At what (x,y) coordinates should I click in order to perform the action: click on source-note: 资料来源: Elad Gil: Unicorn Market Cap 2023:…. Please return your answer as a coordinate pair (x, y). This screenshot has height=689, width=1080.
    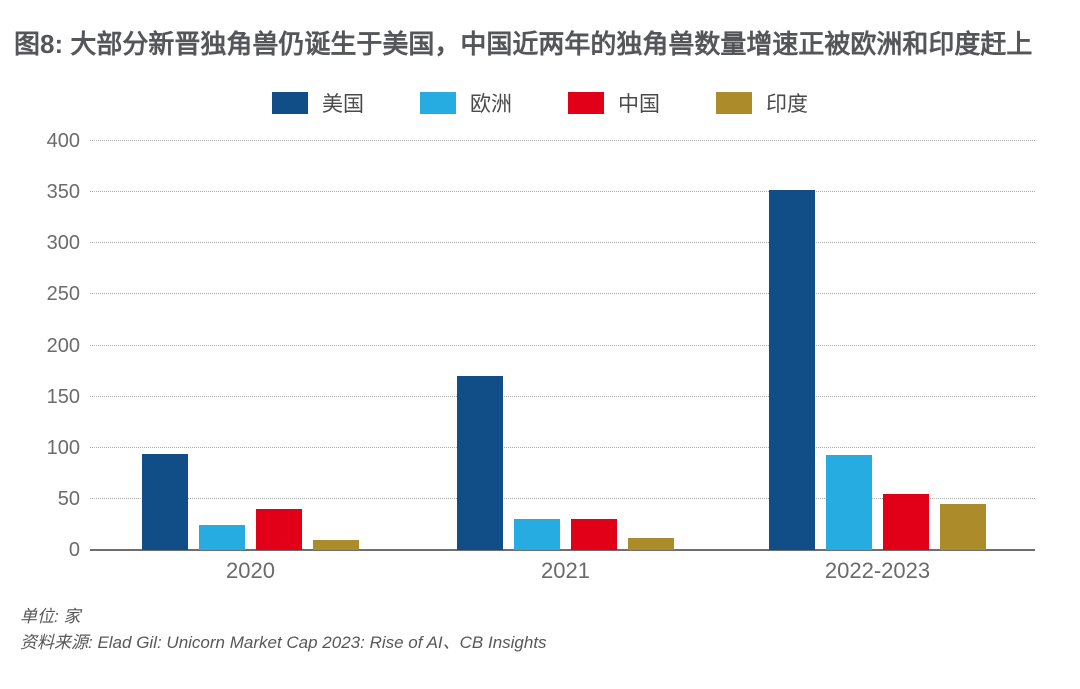
    Looking at the image, I should click on (283, 642).